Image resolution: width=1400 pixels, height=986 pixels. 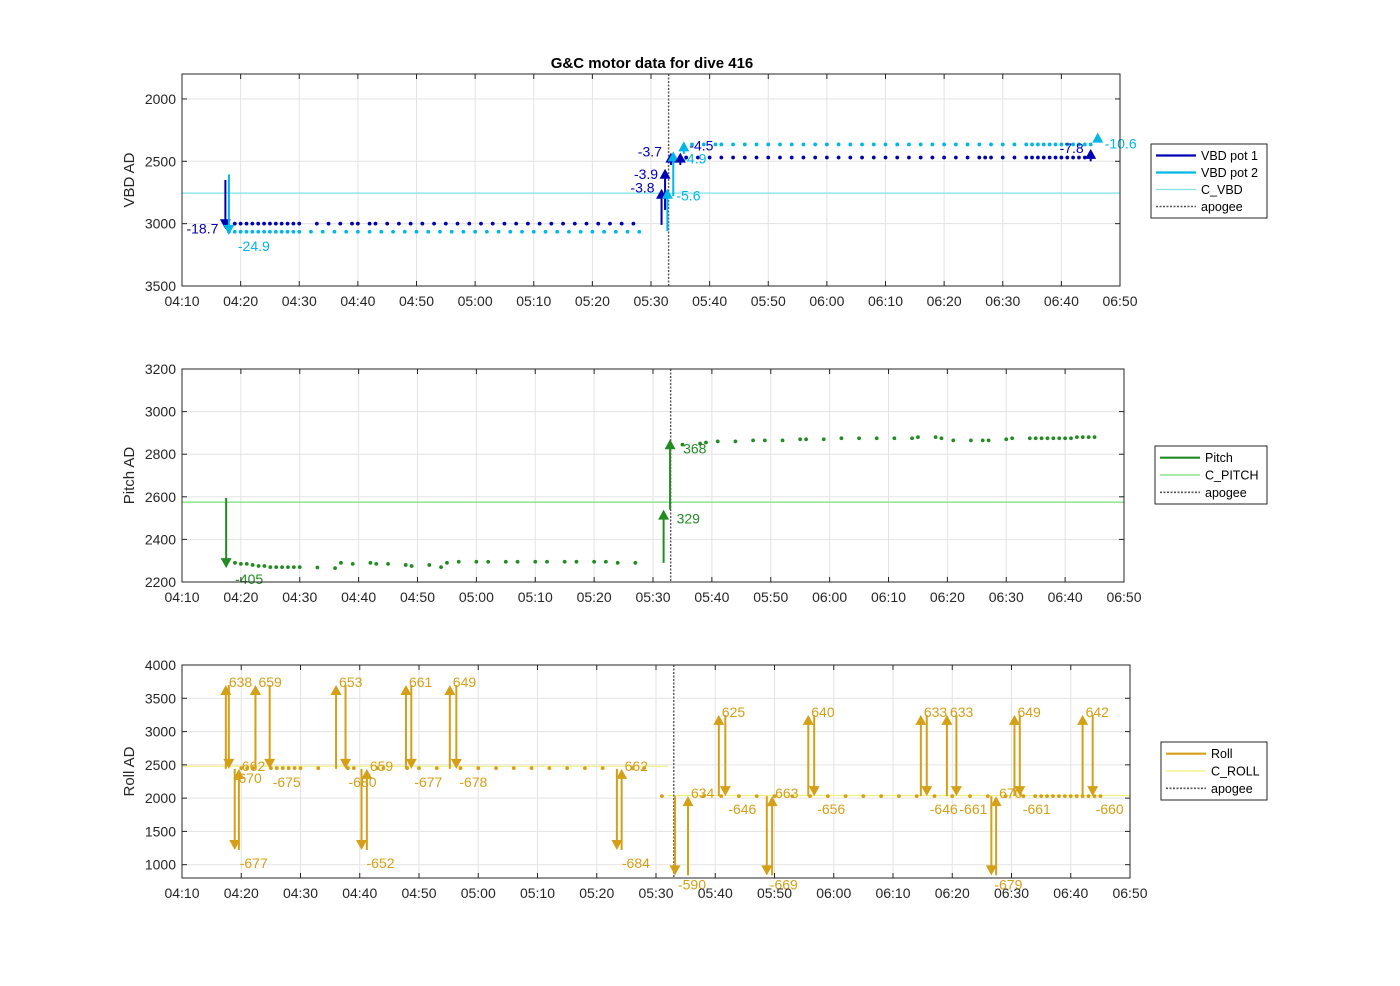 What do you see at coordinates (685, 474) in the screenshot?
I see `motor-move-arrow: 368` at bounding box center [685, 474].